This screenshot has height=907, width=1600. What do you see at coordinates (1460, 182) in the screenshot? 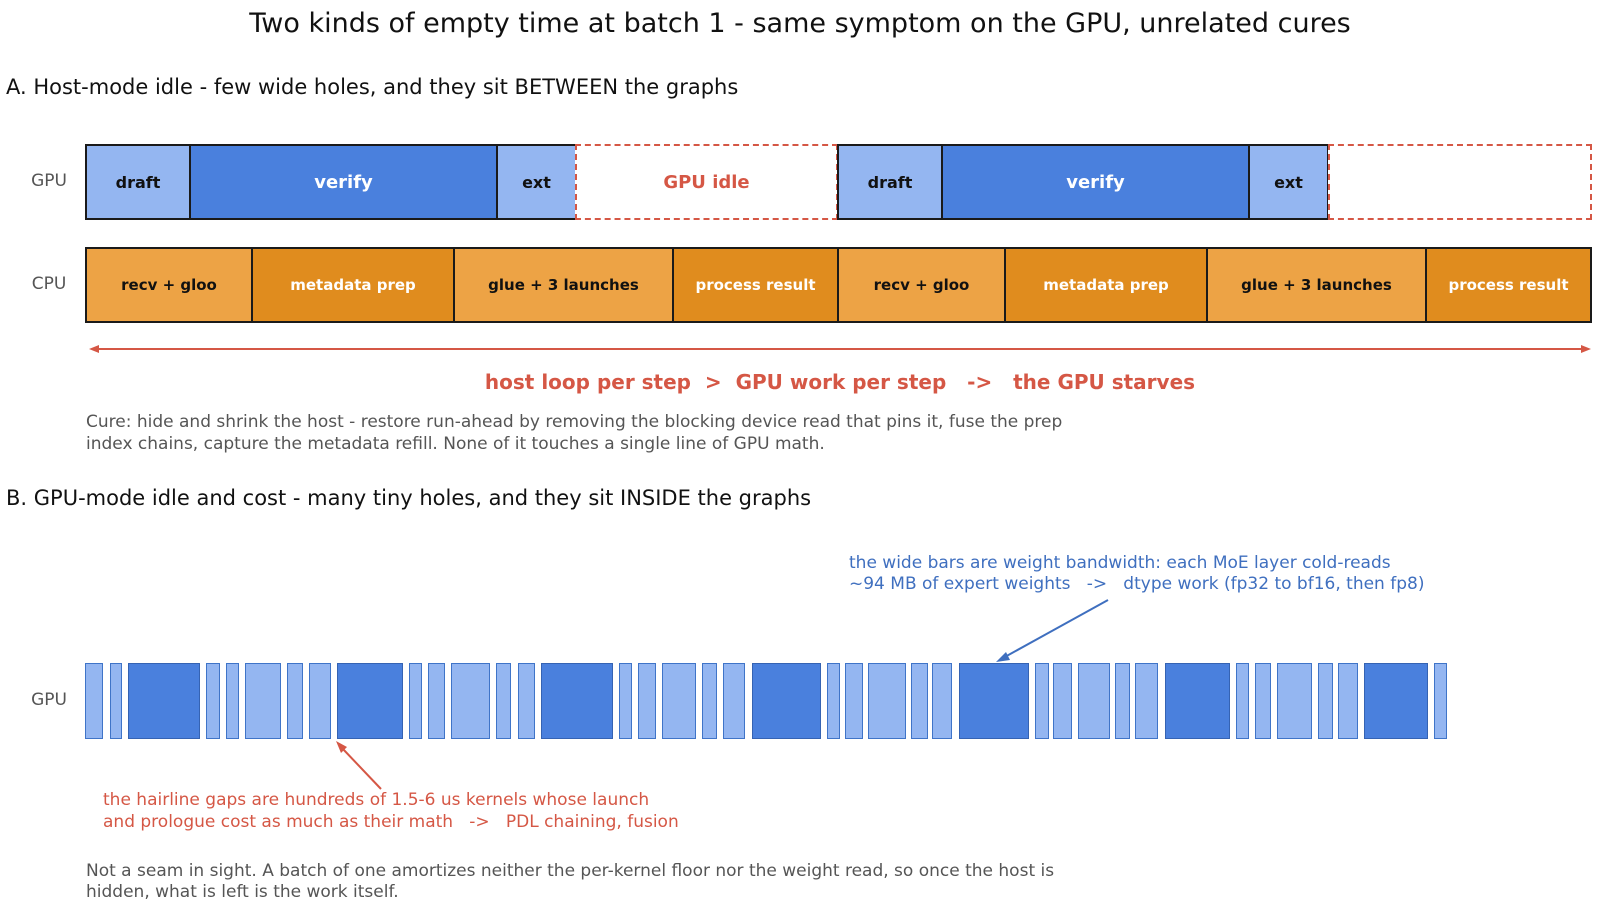
I see `gpu-block-idle` at bounding box center [1460, 182].